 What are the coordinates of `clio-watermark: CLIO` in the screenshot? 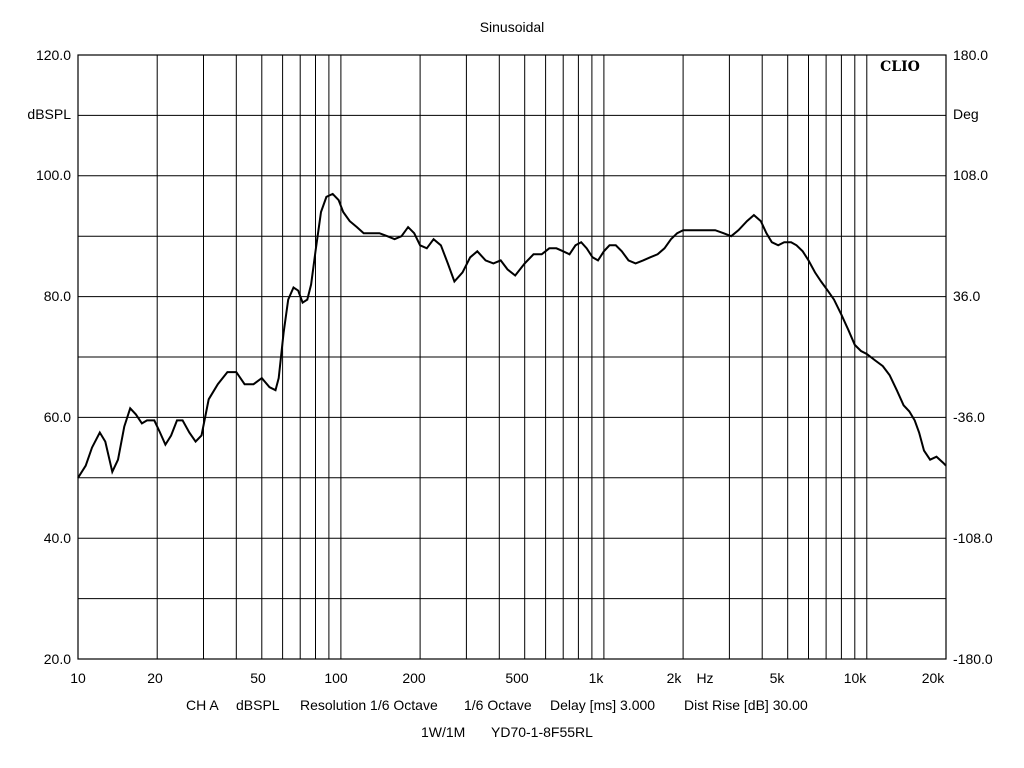 It's located at (900, 67).